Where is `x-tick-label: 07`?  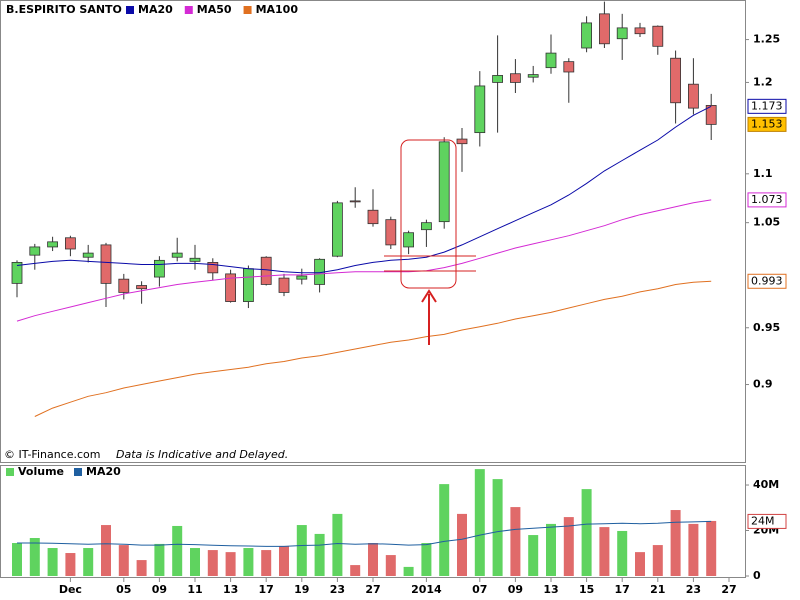 x-tick-label: 07 is located at coordinates (479, 589).